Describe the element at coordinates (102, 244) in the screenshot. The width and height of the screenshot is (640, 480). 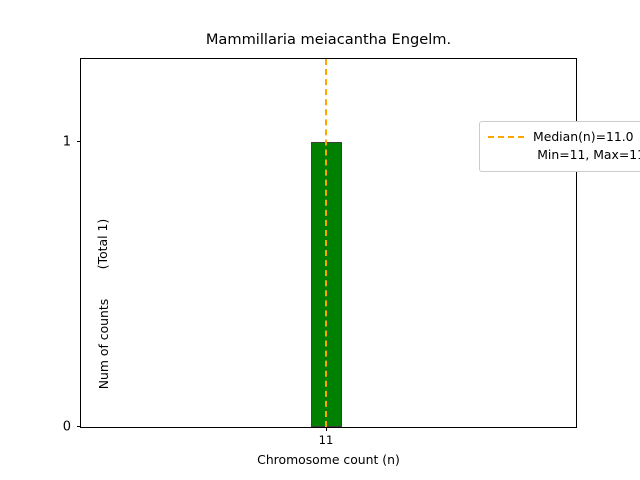
I see `y-axis-total-label: (Total 1)` at that location.